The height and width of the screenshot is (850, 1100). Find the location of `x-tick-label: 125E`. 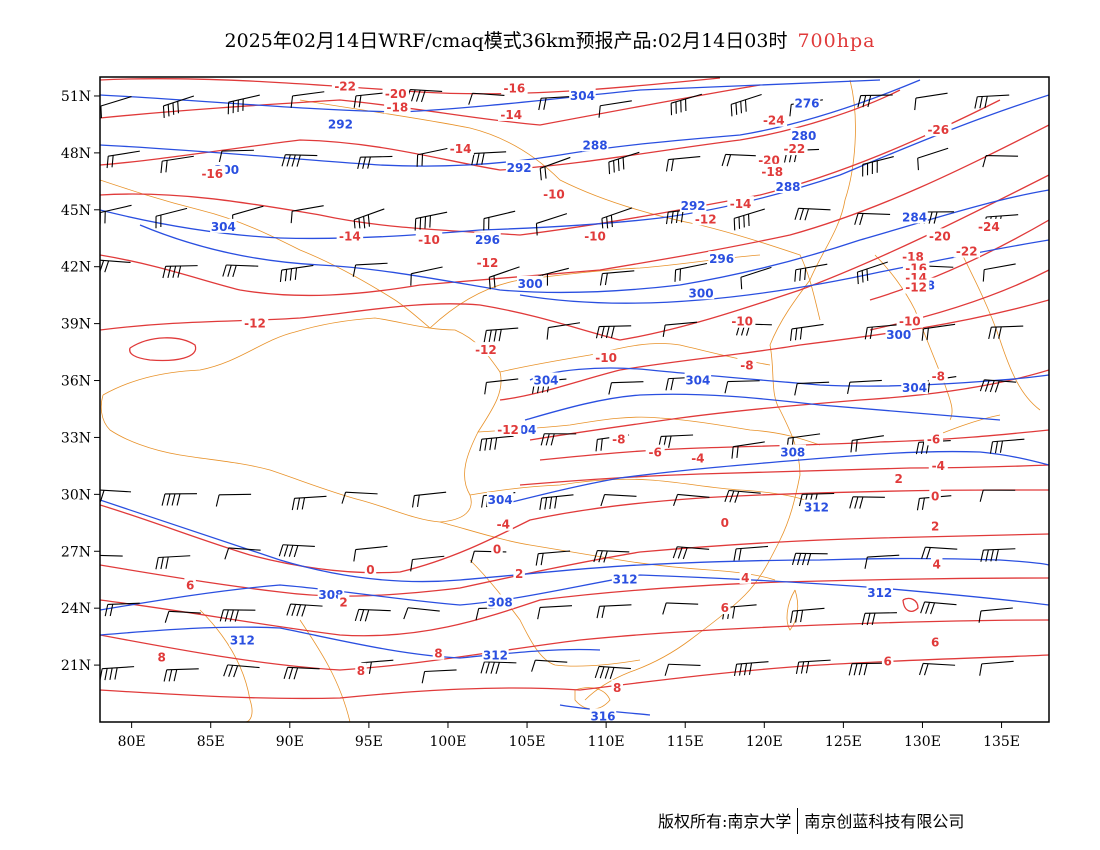

x-tick-label: 125E is located at coordinates (843, 742).